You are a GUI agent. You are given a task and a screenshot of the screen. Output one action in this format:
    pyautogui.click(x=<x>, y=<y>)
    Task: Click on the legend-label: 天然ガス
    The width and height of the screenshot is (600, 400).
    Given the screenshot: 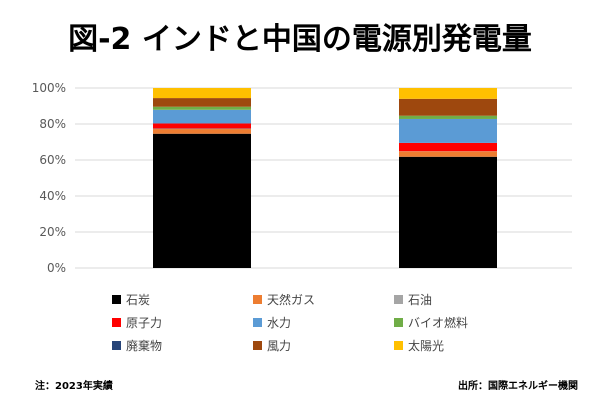 What is the action you would take?
    pyautogui.click(x=291, y=299)
    